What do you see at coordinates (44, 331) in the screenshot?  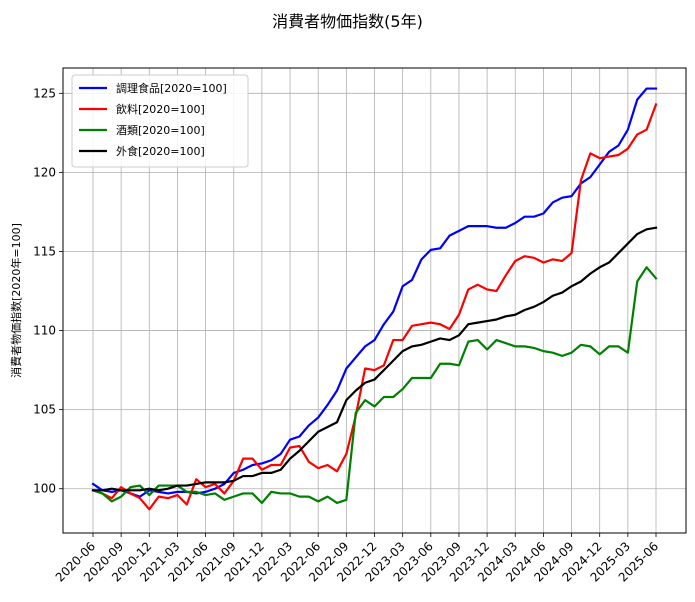 I see `y-tick-label: 110` at bounding box center [44, 331].